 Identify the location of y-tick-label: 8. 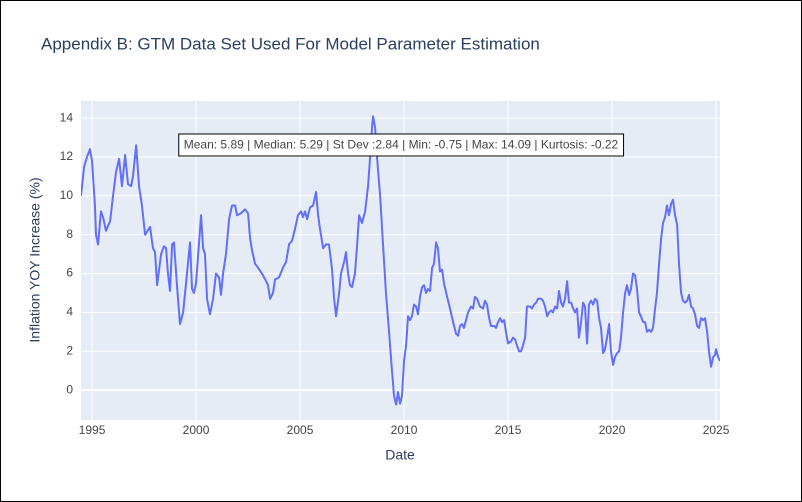
(69, 234).